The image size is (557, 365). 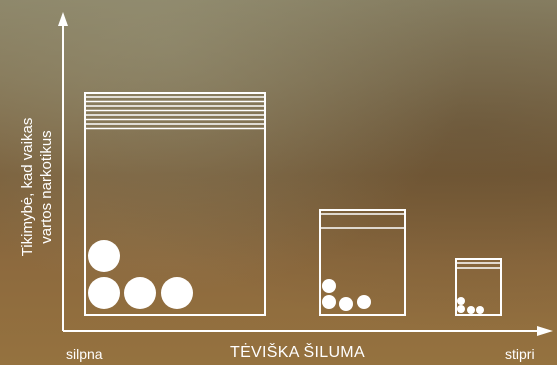 I want to click on x-axis-title: TĖVIŠKA ŠILUMA, so click(x=297, y=352).